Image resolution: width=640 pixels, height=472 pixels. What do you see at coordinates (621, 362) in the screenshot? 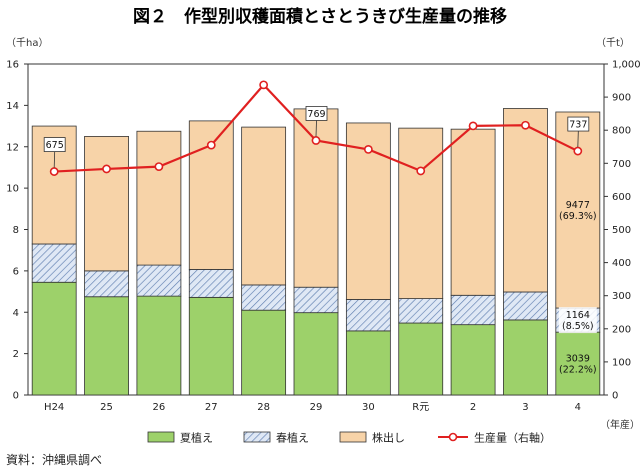
I see `y-right-tick-label: 100` at bounding box center [621, 362].